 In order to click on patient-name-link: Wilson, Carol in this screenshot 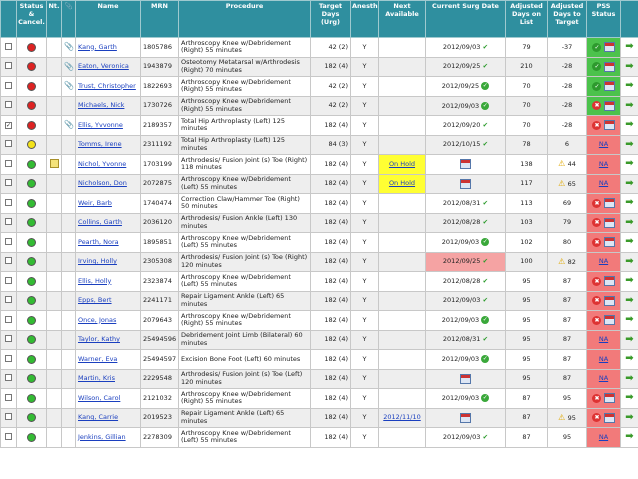, I will do `click(99, 397)`.